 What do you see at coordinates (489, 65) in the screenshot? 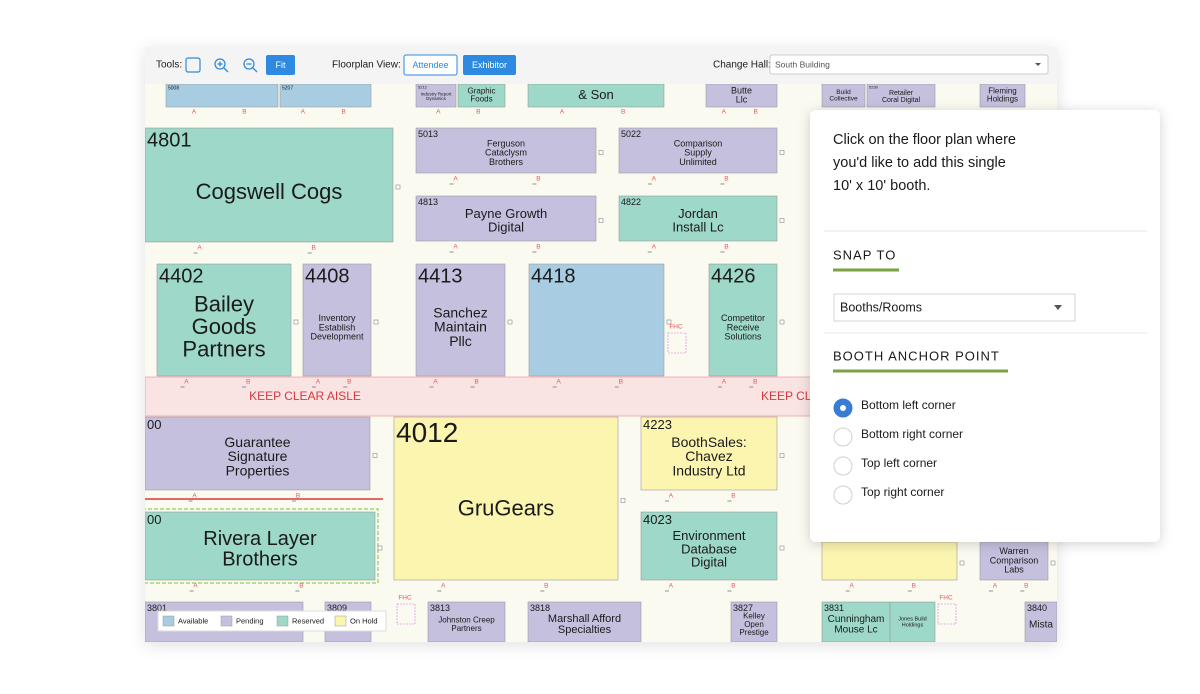
I see `exhibitor-button` at bounding box center [489, 65].